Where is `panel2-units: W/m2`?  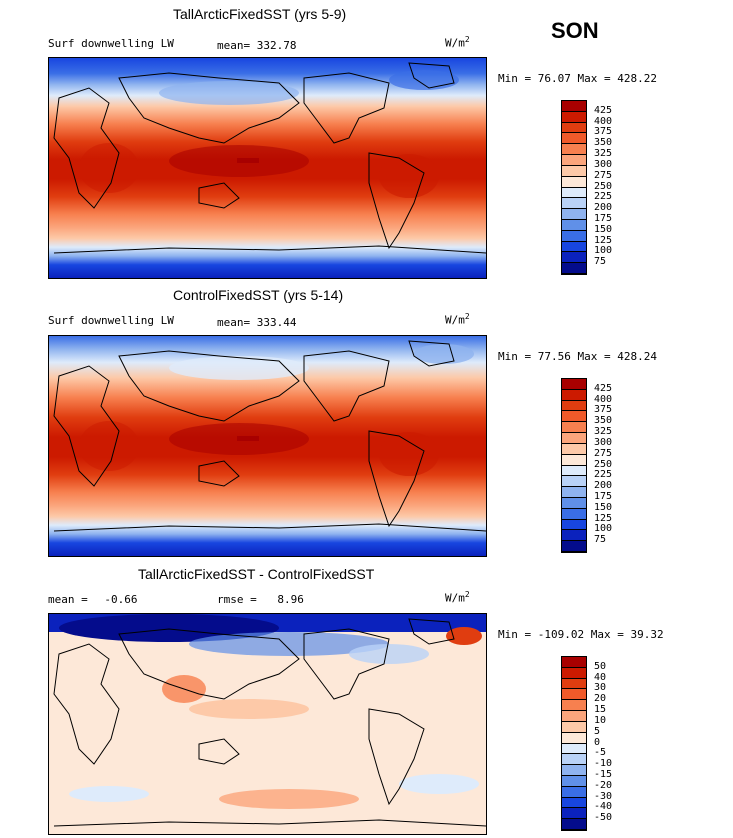
panel2-units: W/m2 is located at coordinates (457, 319).